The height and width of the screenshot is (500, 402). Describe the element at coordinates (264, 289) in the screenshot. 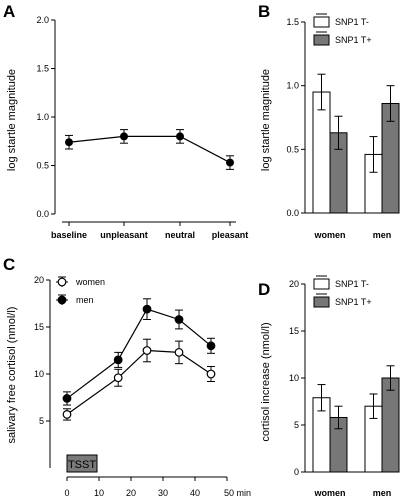

I see `panel-label-d: D` at that location.